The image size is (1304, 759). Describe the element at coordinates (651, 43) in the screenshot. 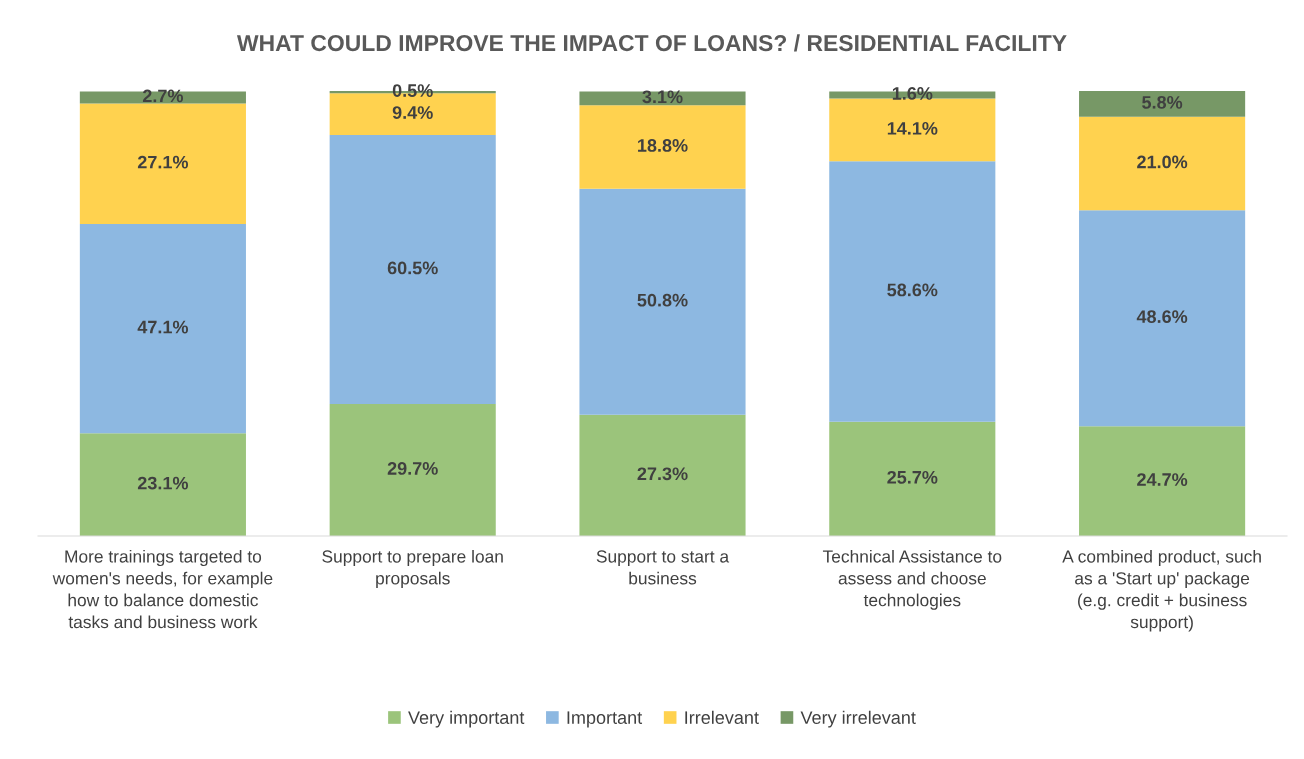

I see `chart-title: WHAT COULD IMPROVE THE IMPACT OF LOANS? / RESIDENTIAL FACILITY` at that location.